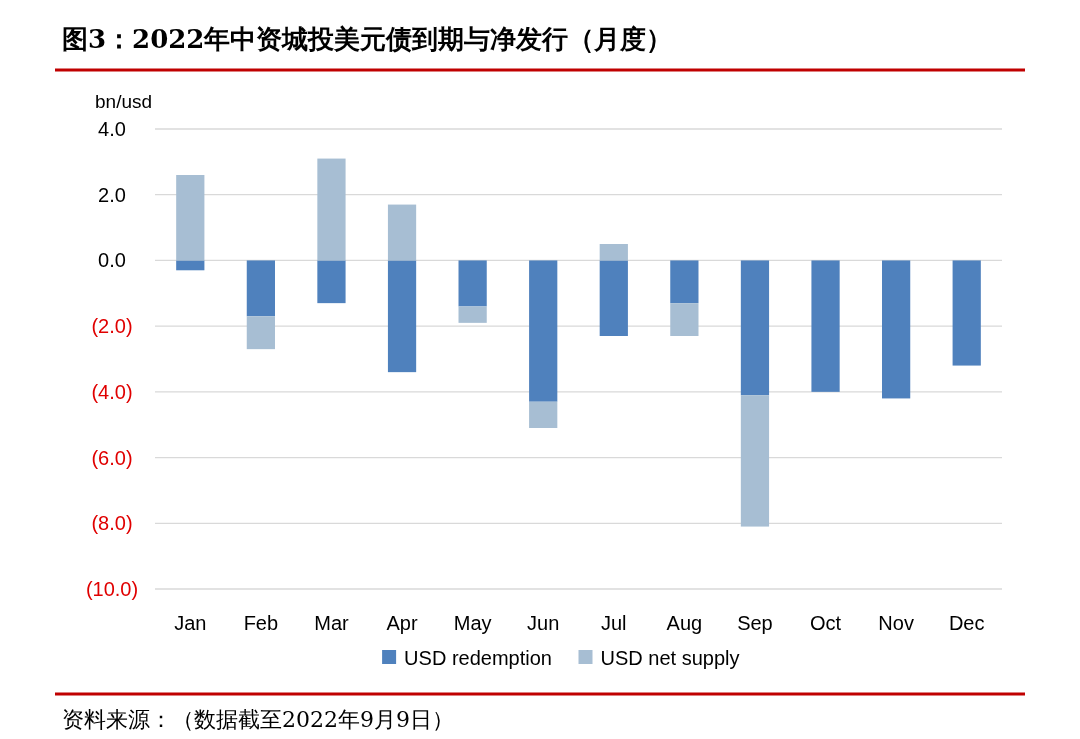 Image resolution: width=1080 pixels, height=739 pixels. What do you see at coordinates (261, 623) in the screenshot?
I see `x-tick-label: Feb` at bounding box center [261, 623].